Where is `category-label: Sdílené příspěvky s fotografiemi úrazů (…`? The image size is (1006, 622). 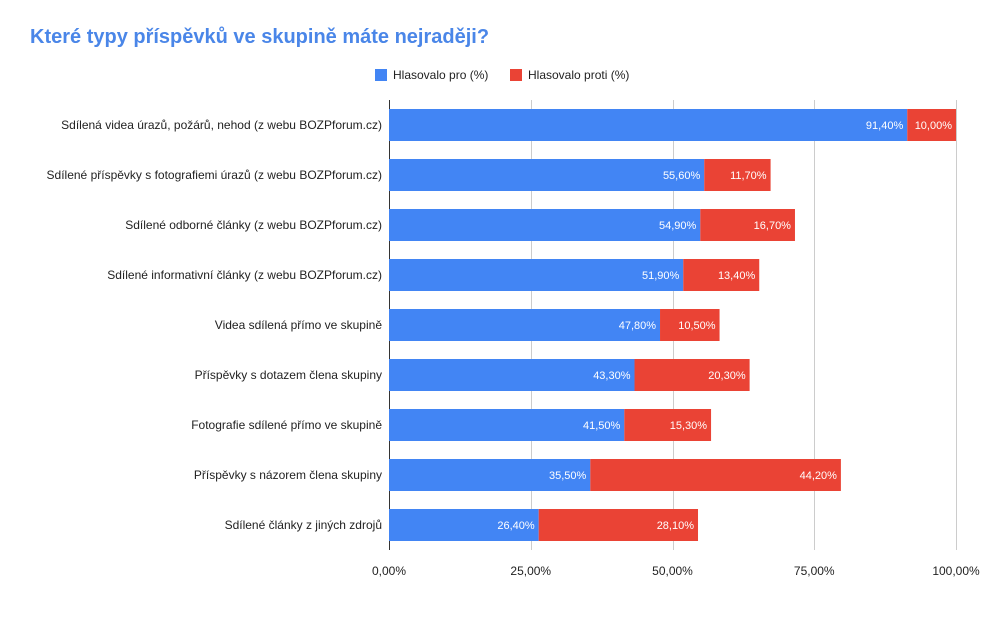 category-label: Sdílené příspěvky s fotografiemi úrazů (… is located at coordinates (214, 175).